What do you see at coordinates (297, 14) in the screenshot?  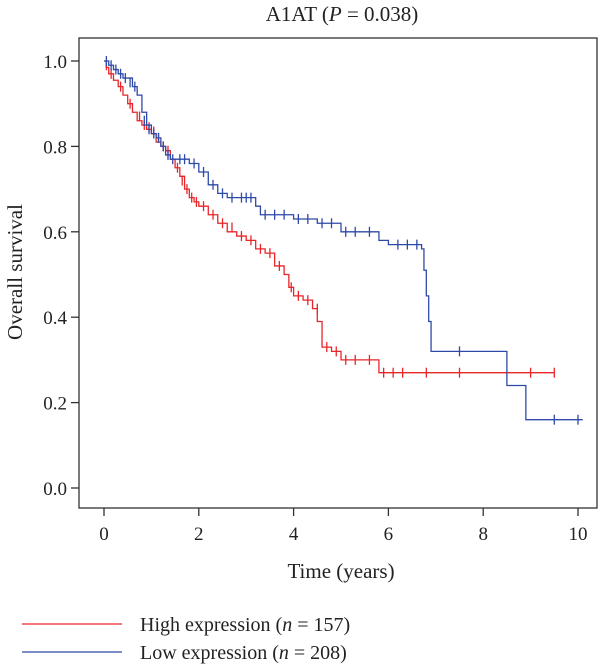 I see `chart-title-prefix: A1AT (` at bounding box center [297, 14].